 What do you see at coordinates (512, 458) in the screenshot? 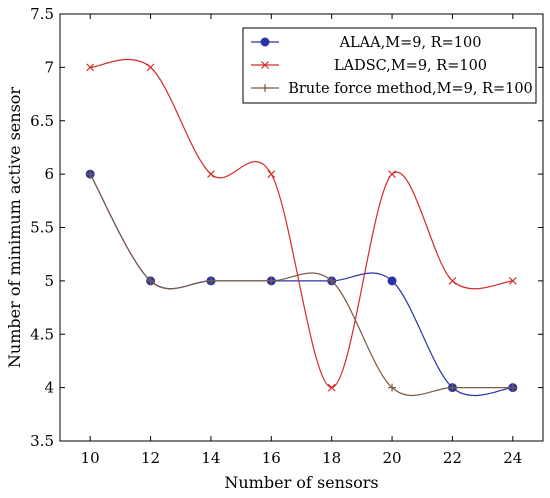
I see `x-tick-label: 24` at bounding box center [512, 458].